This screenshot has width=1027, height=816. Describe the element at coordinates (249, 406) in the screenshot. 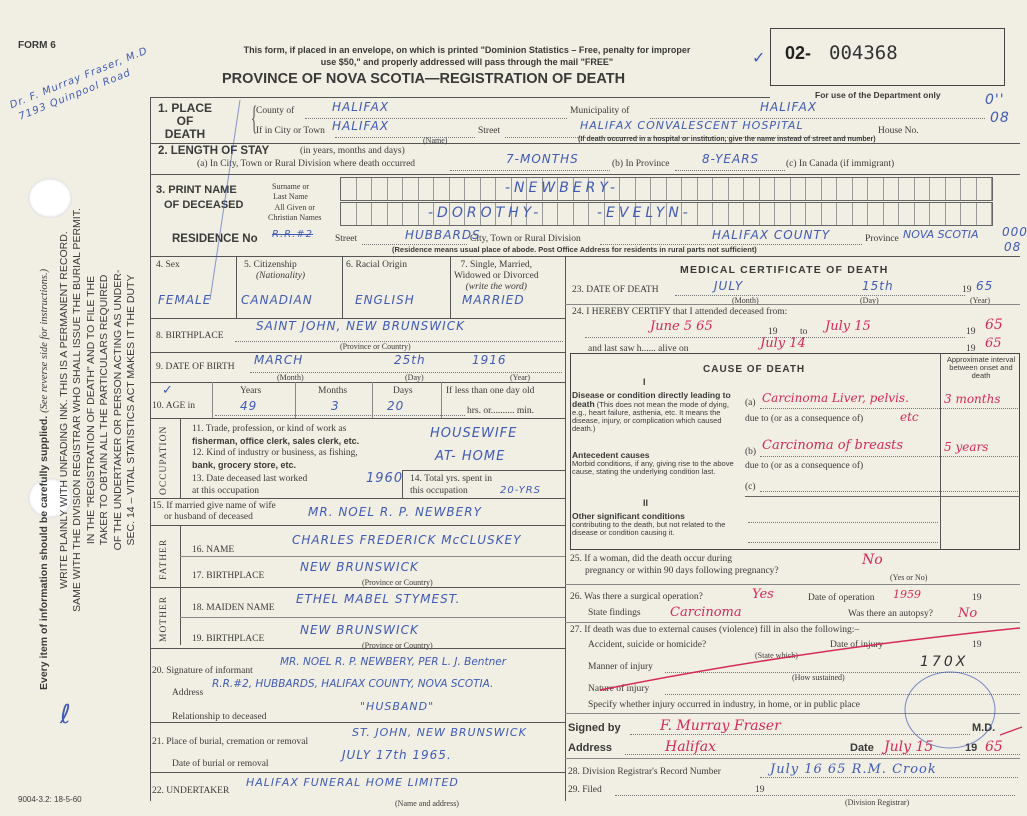

I see `age-years: 49` at that location.